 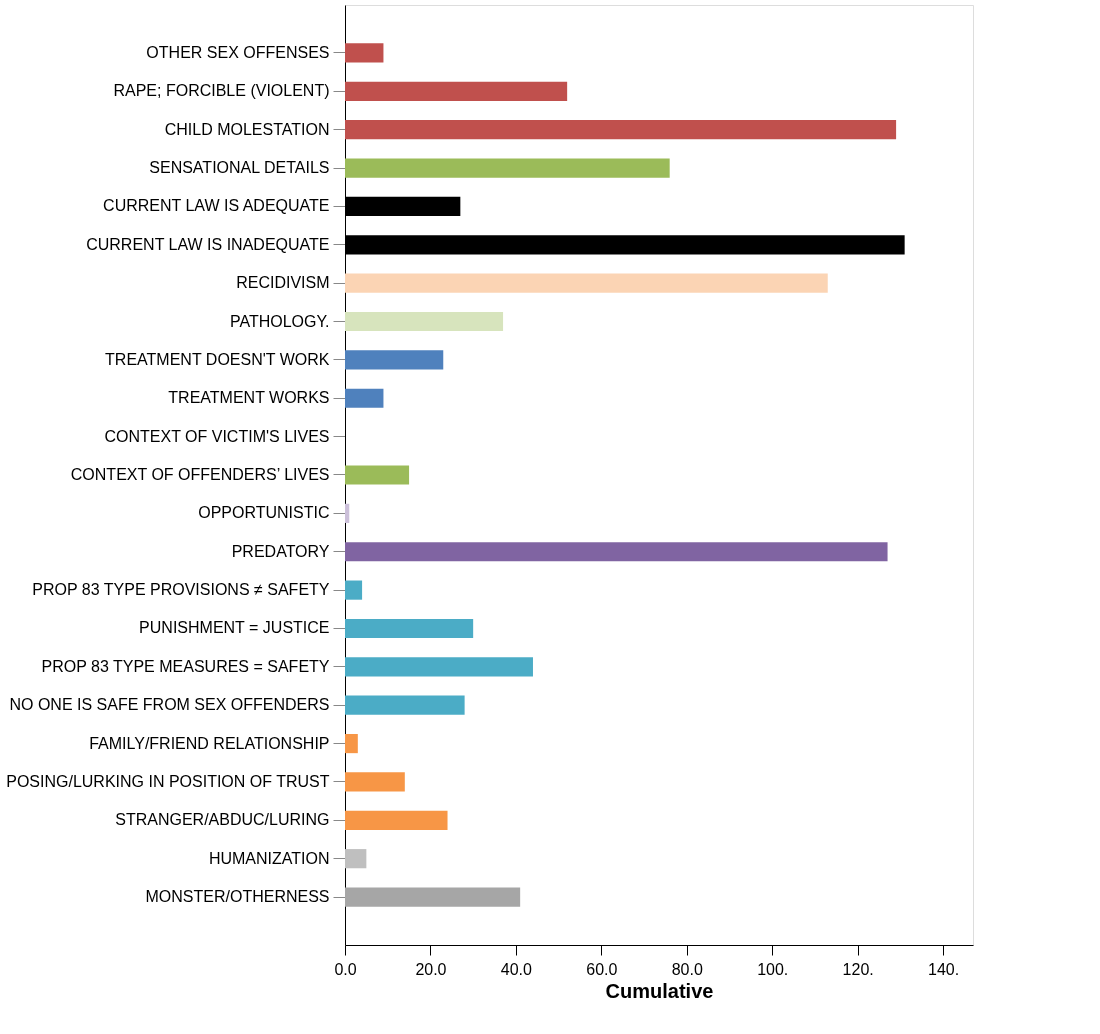 I want to click on x-tick-label: 120., so click(x=858, y=969).